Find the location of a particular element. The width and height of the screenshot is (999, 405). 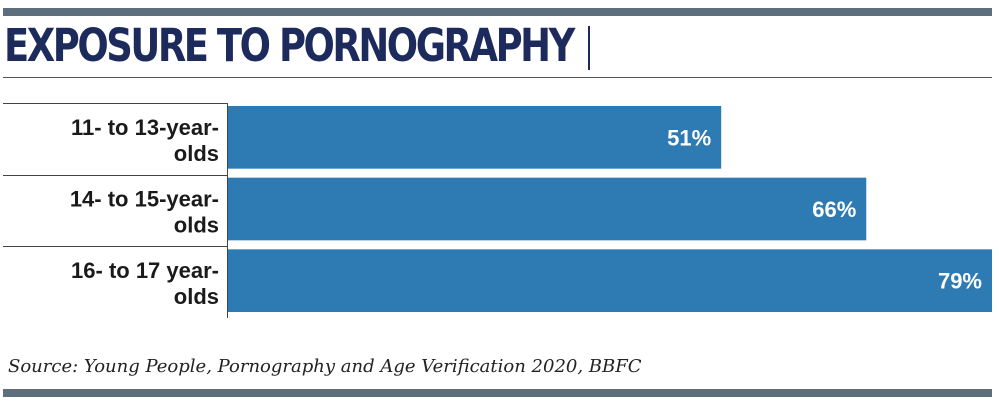

value-label: 66% is located at coordinates (834, 209).